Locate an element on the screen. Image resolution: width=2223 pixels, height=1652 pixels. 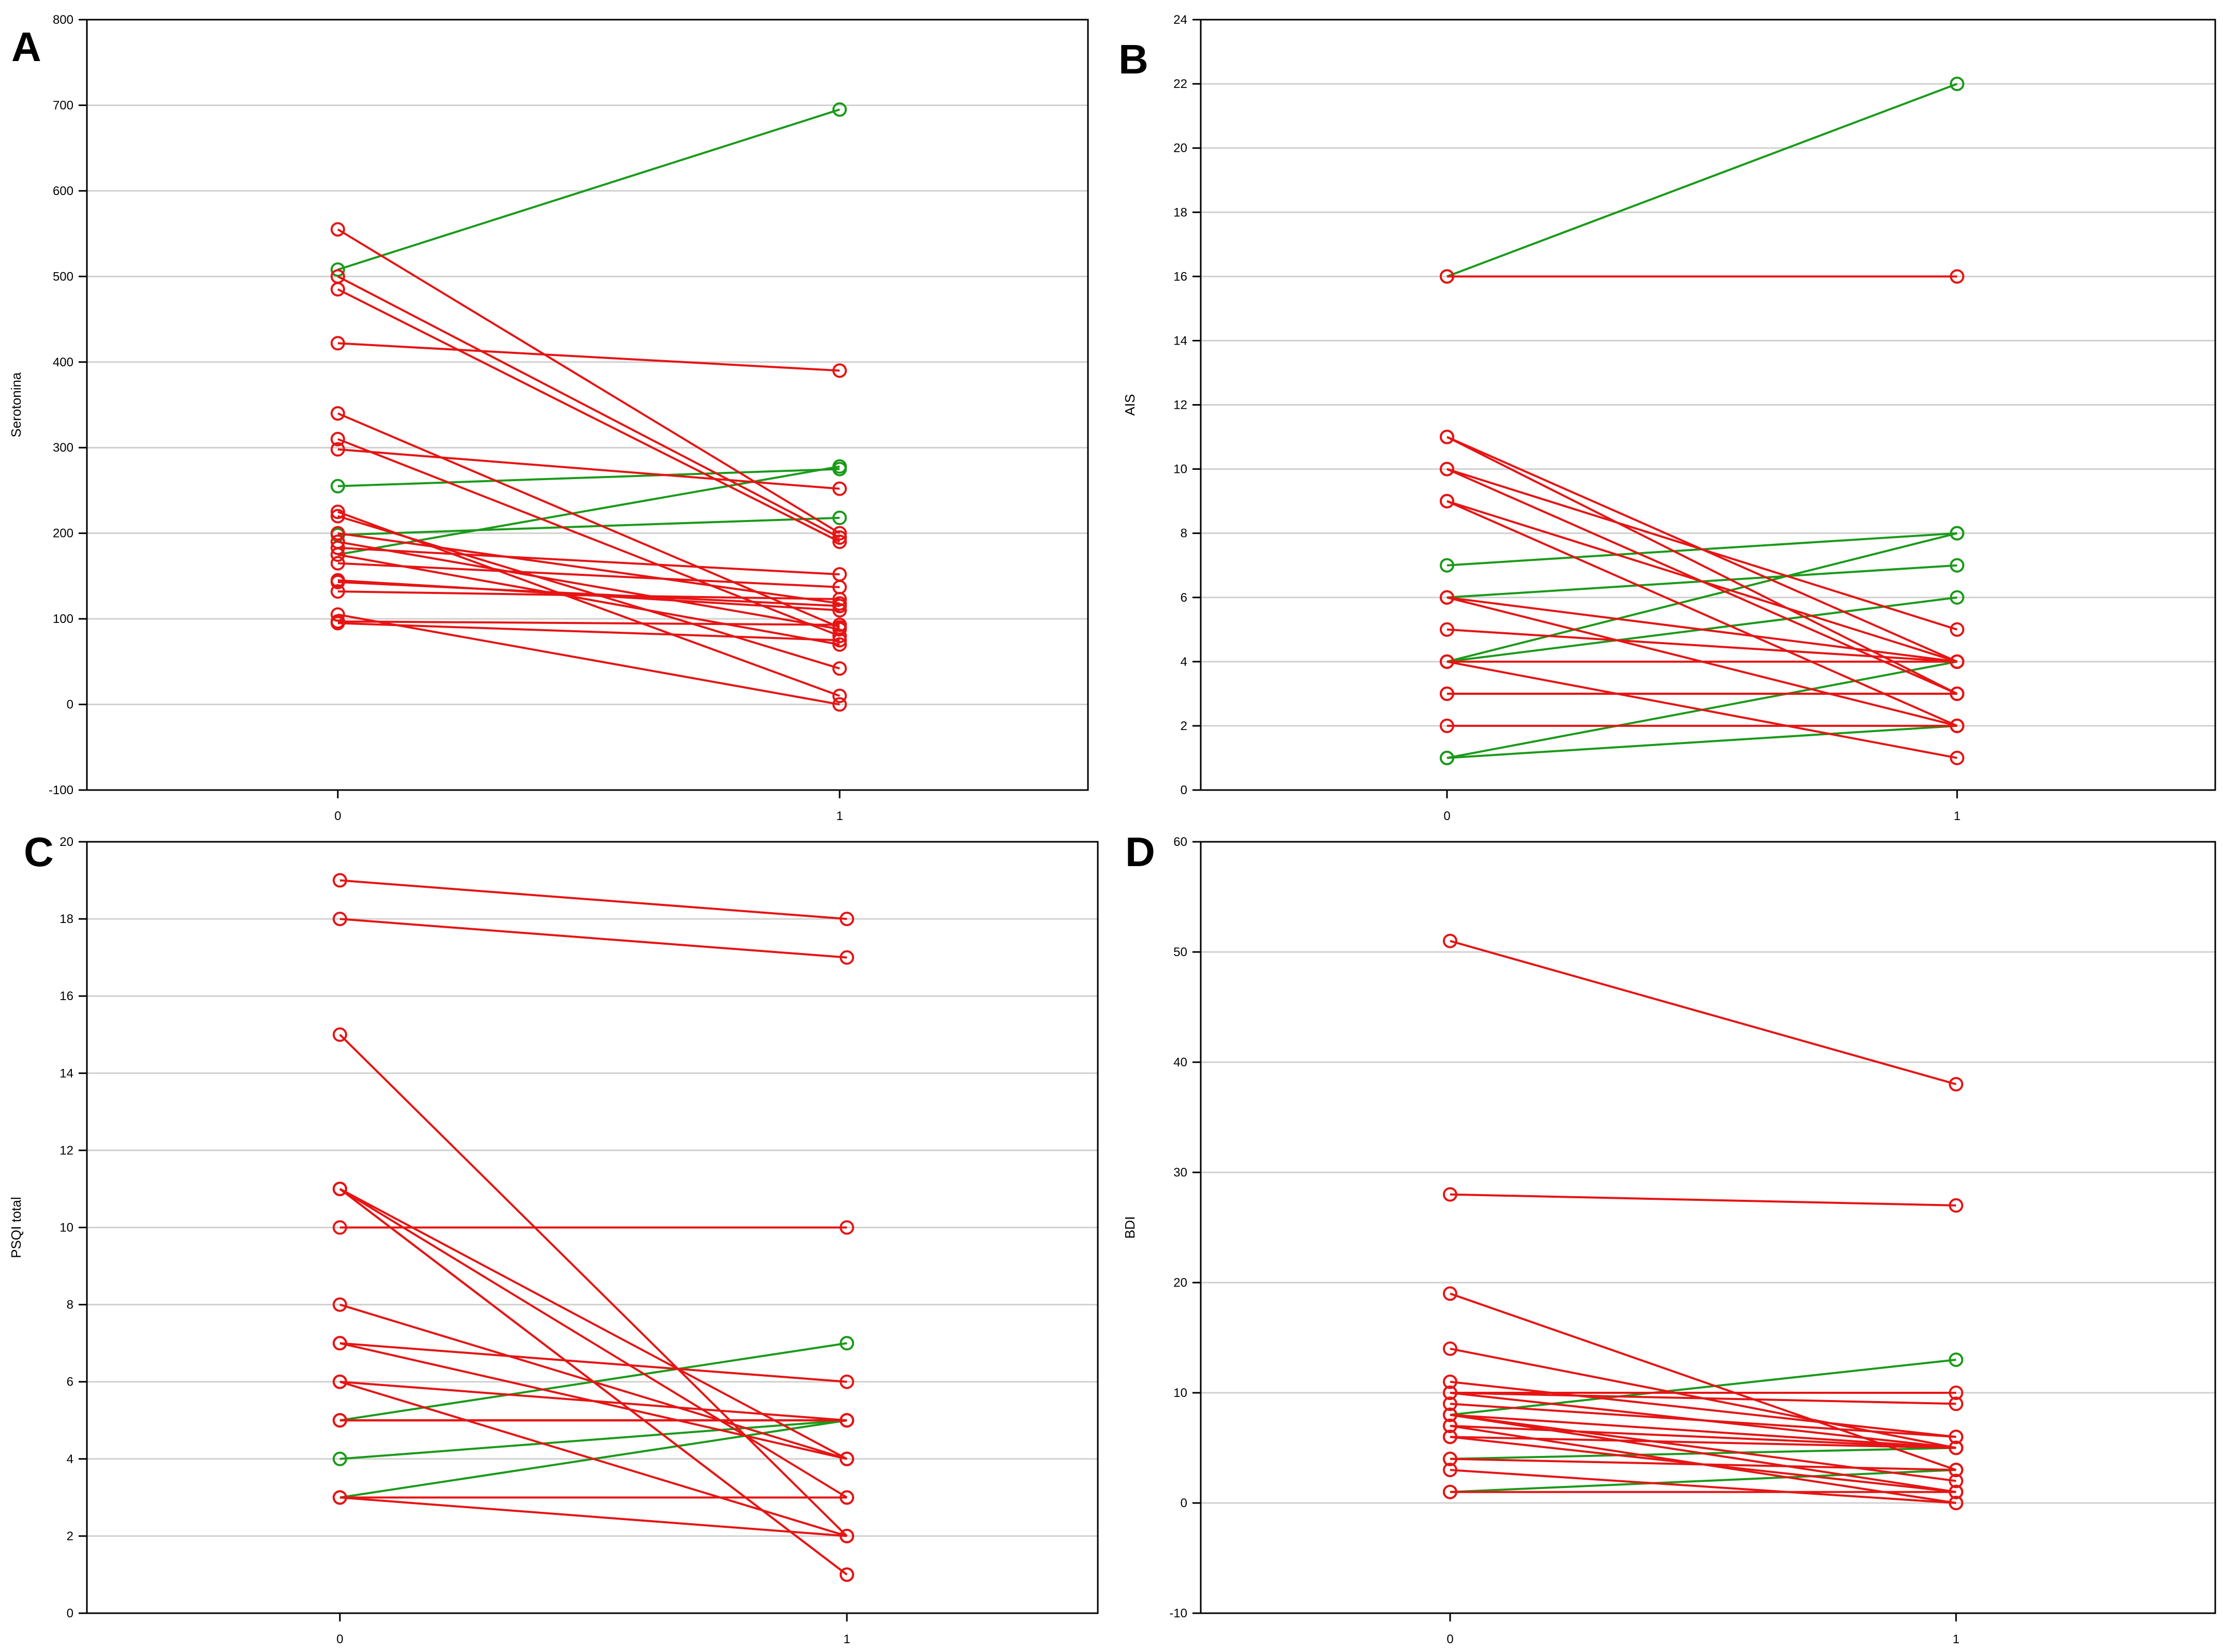
y-tick-label: 100 is located at coordinates (63, 619).